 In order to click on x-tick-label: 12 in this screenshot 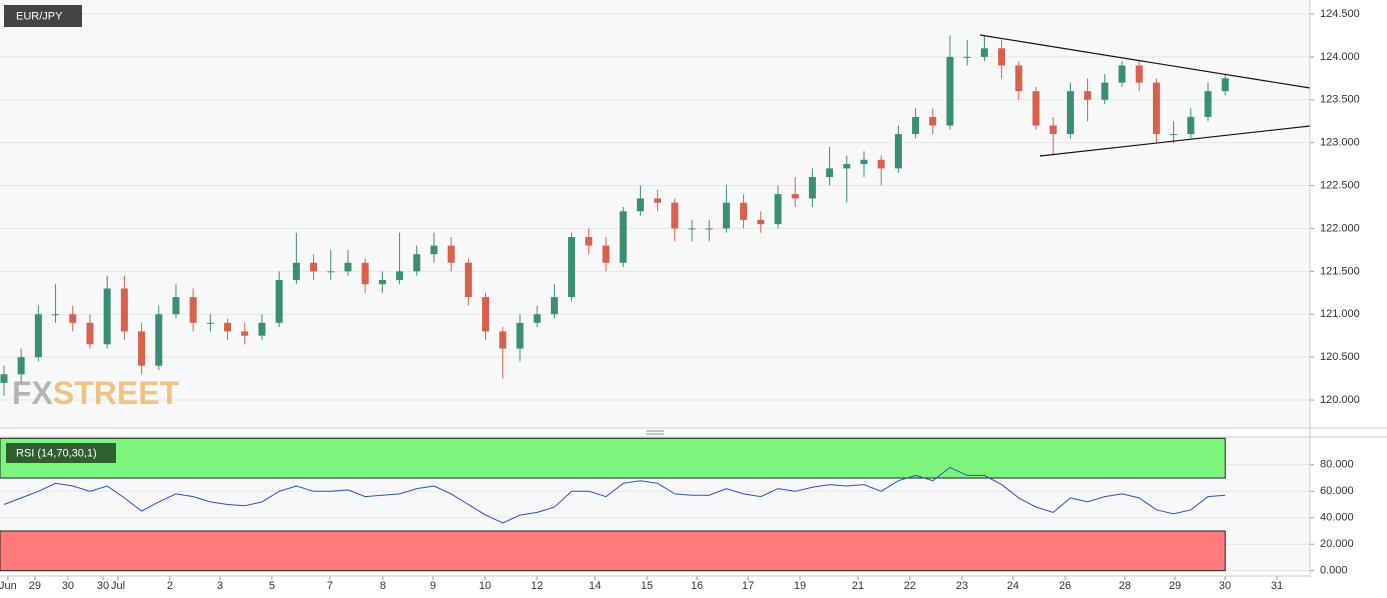, I will do `click(537, 586)`.